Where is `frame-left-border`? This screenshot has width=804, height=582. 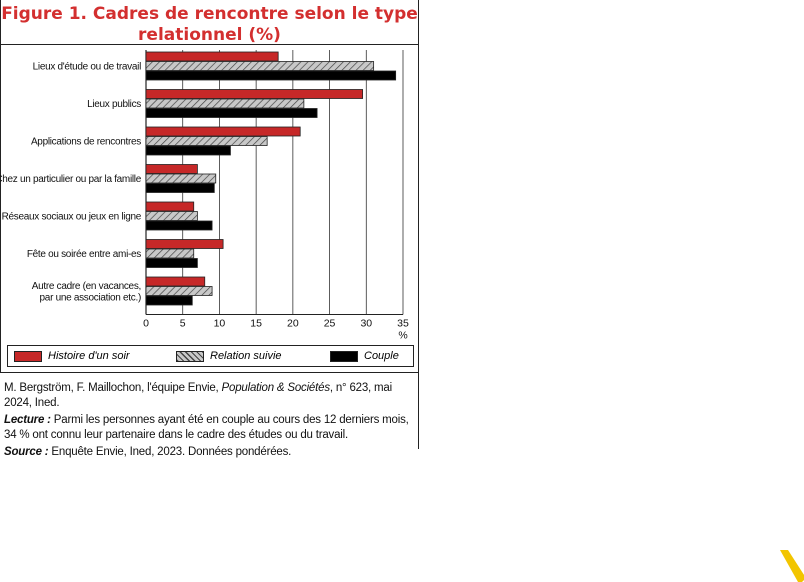 frame-left-border is located at coordinates (0, 186).